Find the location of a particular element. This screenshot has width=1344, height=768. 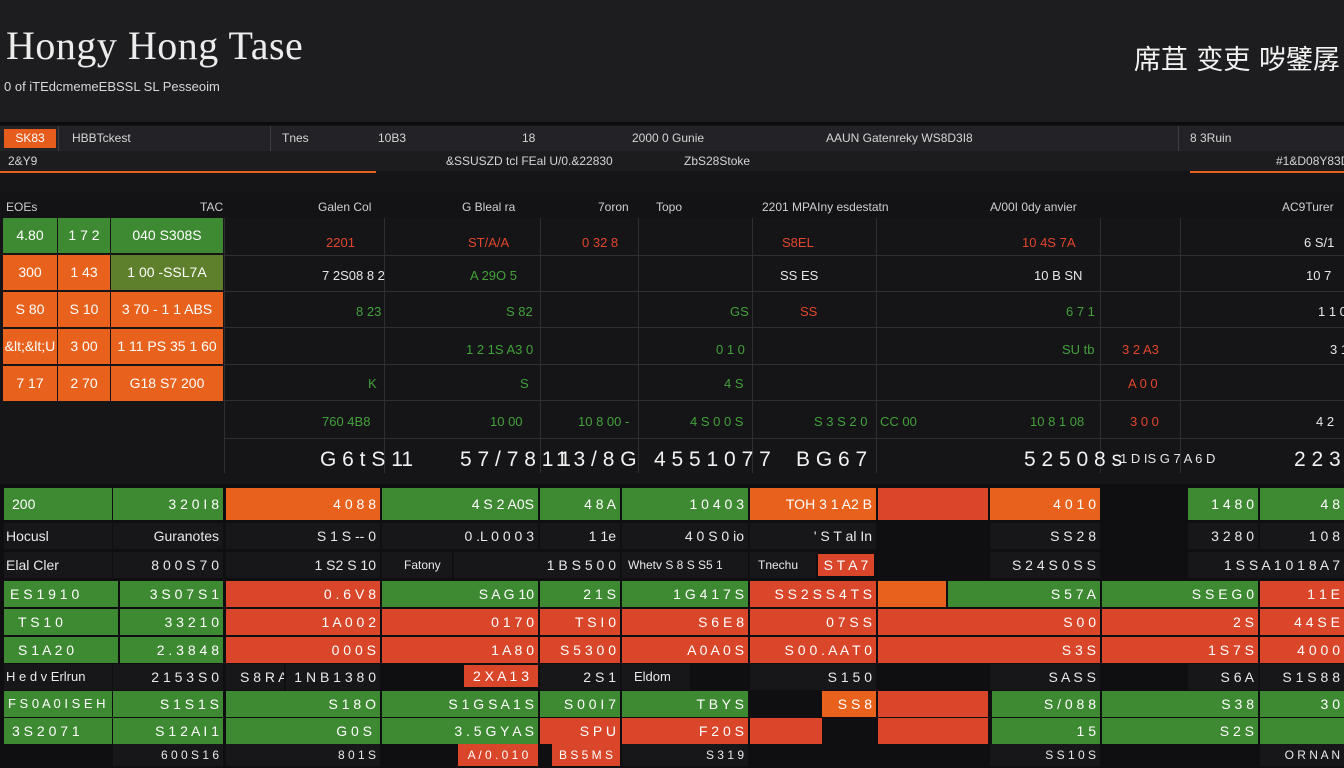

total-value: B G 6 7 is located at coordinates (832, 459).